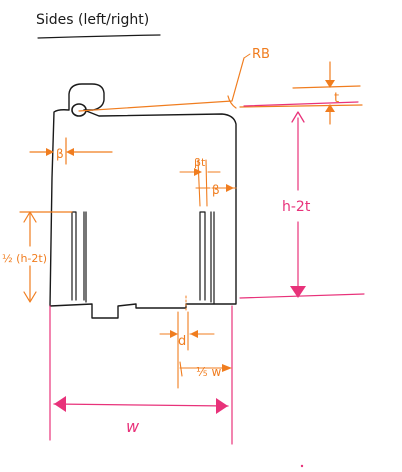  I want to click on thickness-top-label: t, so click(336, 98).